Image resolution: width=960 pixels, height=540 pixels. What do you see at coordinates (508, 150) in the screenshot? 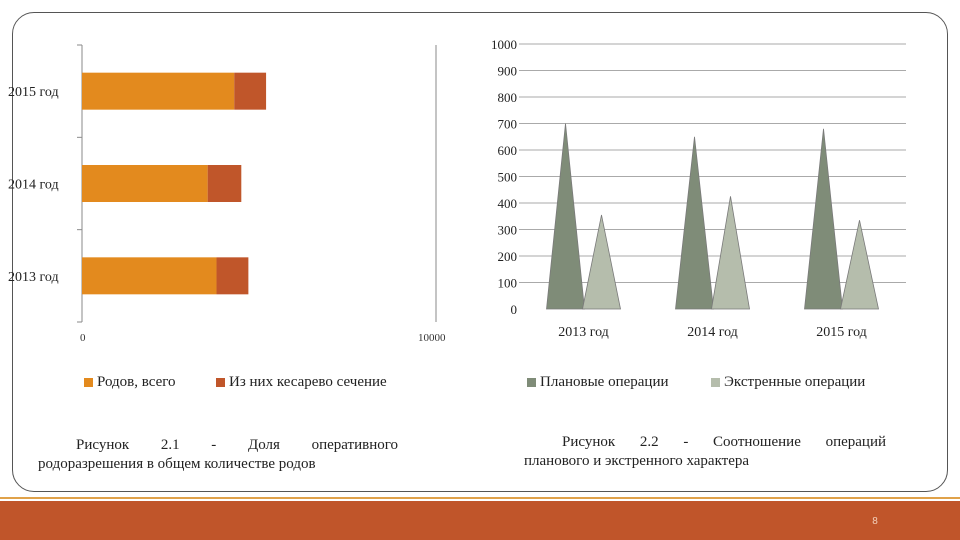
I see `y-tick-label: 600` at bounding box center [508, 150].